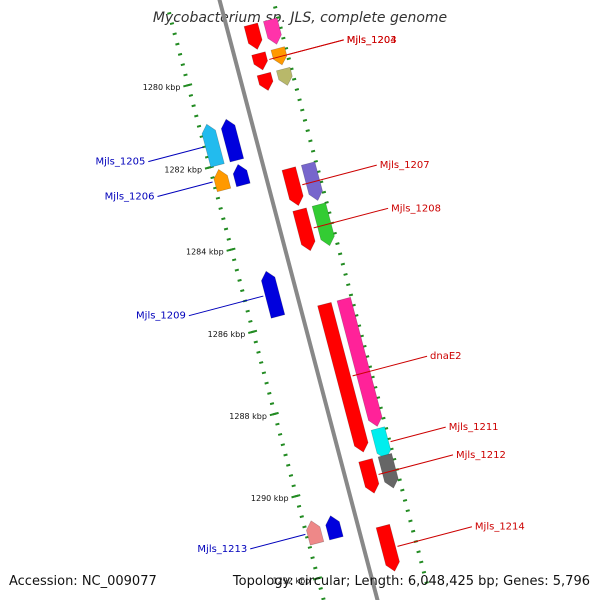  What do you see at coordinates (474, 427) in the screenshot?
I see `gene-label: Mjls_1211` at bounding box center [474, 427].